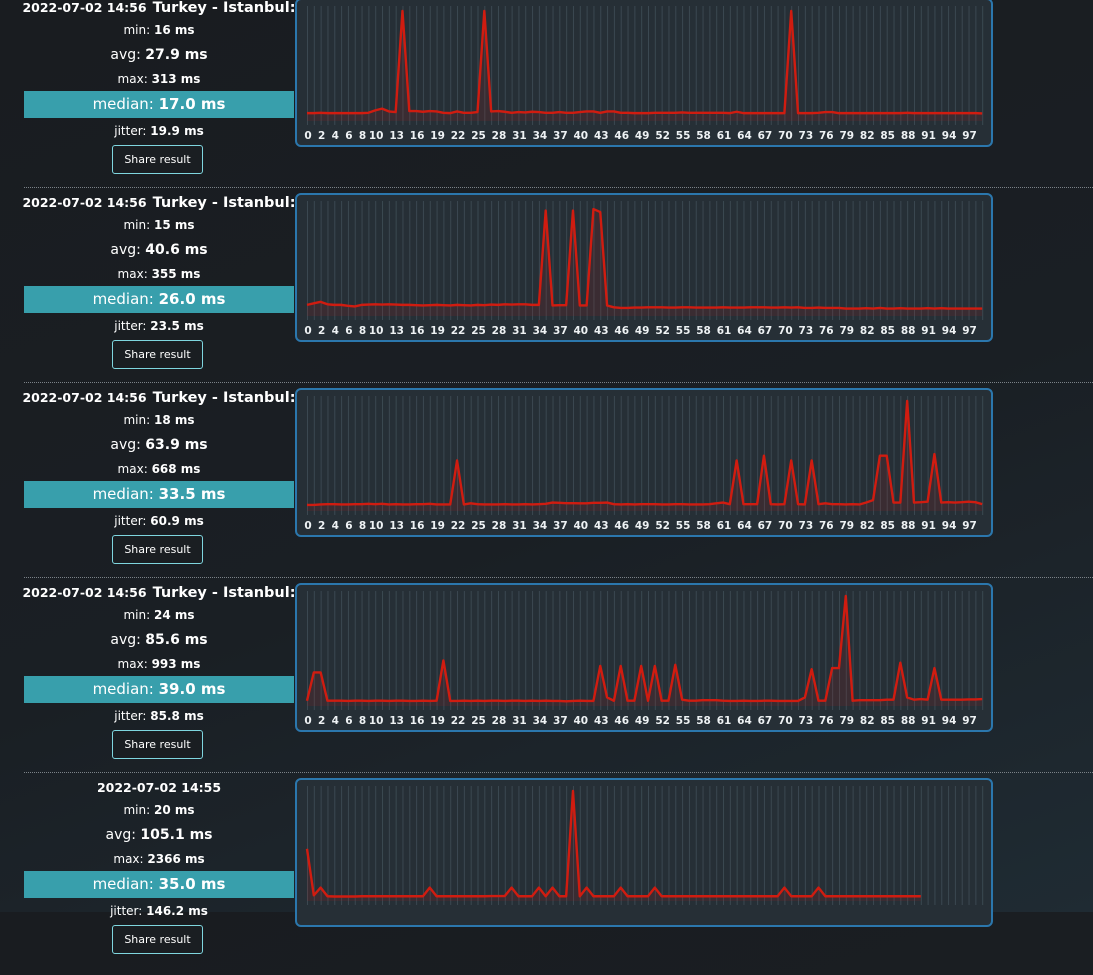  I want to click on min-stat: min: 15 ms, so click(159, 225).